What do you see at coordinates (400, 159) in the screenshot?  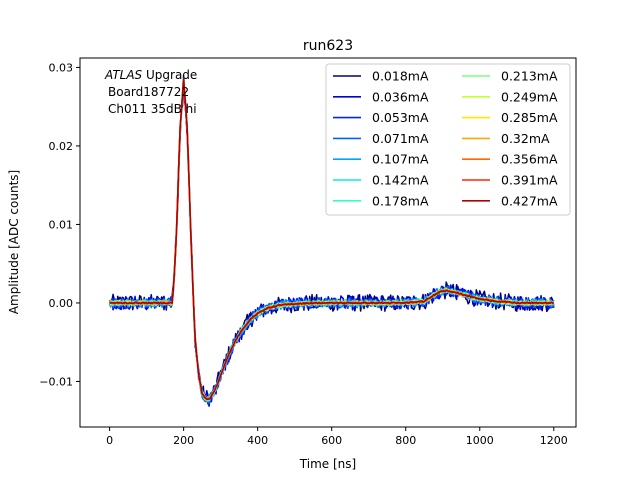 I see `legend-label: 0.107mA` at bounding box center [400, 159].